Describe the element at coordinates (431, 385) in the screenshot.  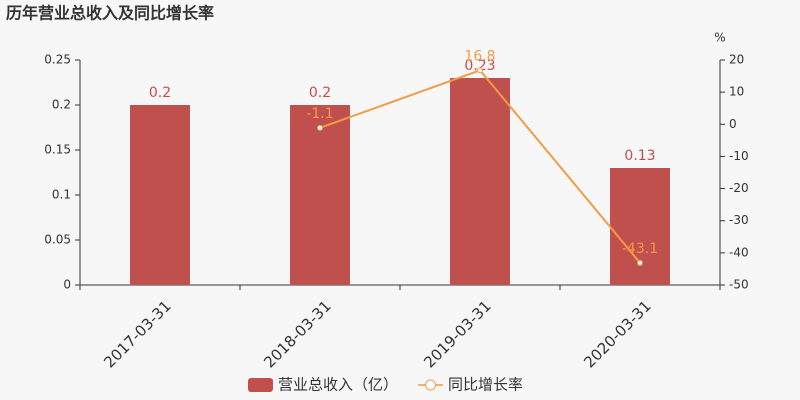
I see `legend-marker` at that location.